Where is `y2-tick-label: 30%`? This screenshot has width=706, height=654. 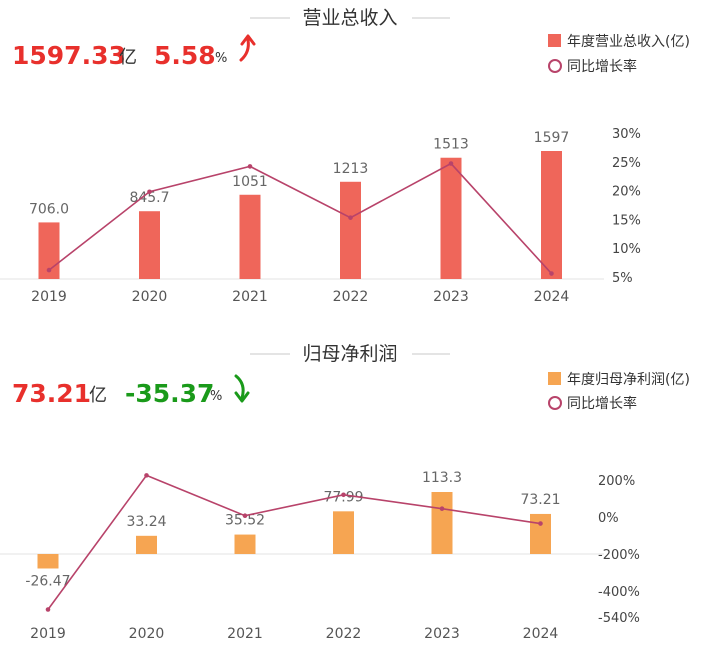
y2-tick-label: 30% is located at coordinates (626, 134).